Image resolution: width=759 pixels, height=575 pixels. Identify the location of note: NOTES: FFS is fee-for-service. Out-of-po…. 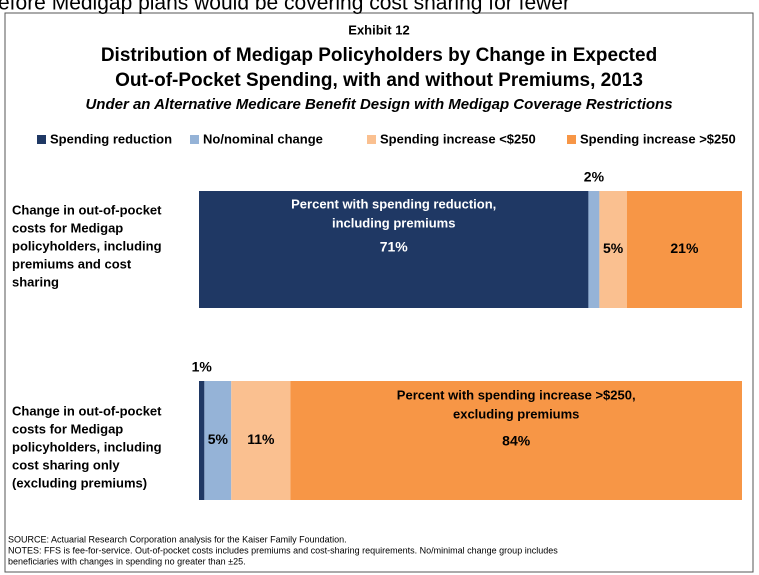
(283, 550).